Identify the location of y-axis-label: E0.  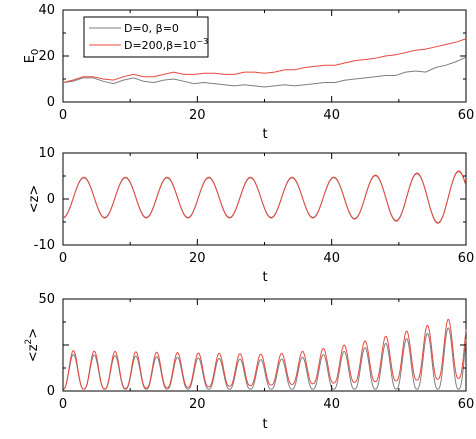
(32, 56).